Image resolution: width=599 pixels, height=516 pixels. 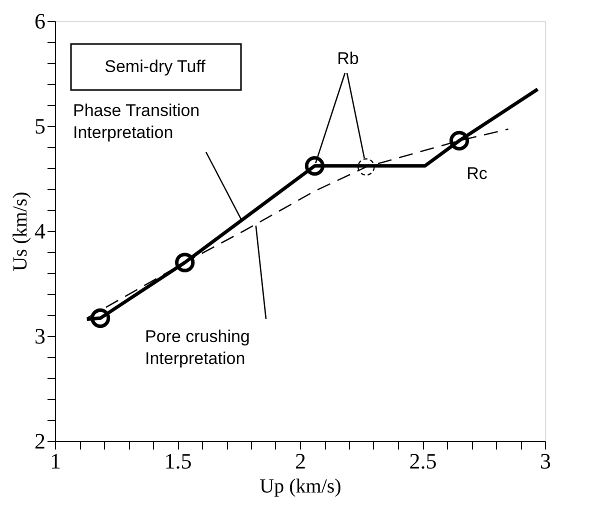 What do you see at coordinates (348, 58) in the screenshot?
I see `annotation: Rb` at bounding box center [348, 58].